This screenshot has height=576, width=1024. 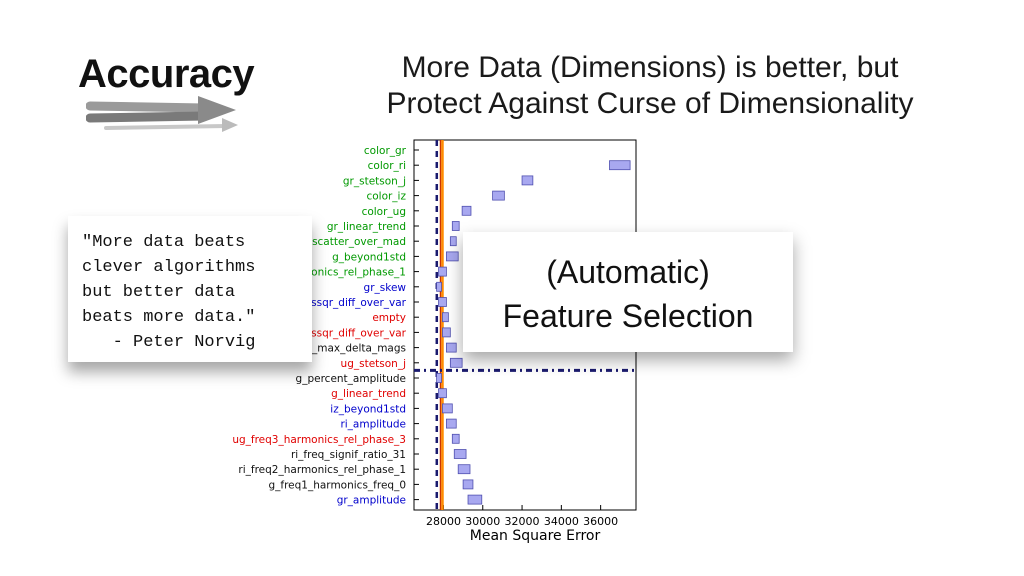 What do you see at coordinates (162, 114) in the screenshot?
I see `double-arrow-icon` at bounding box center [162, 114].